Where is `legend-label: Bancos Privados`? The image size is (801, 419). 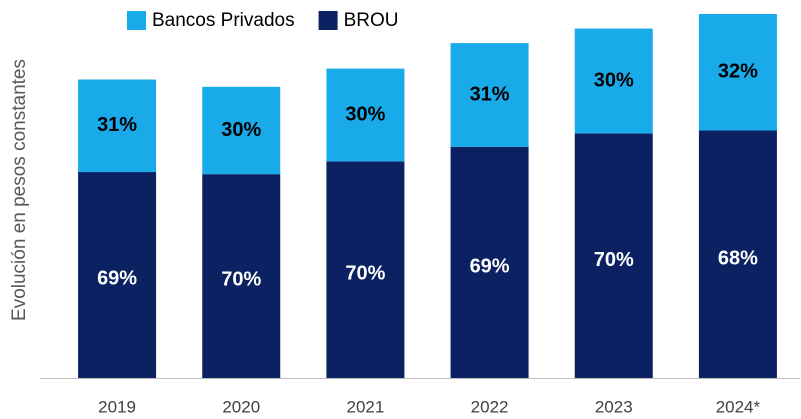
legend-label: Bancos Privados is located at coordinates (223, 20).